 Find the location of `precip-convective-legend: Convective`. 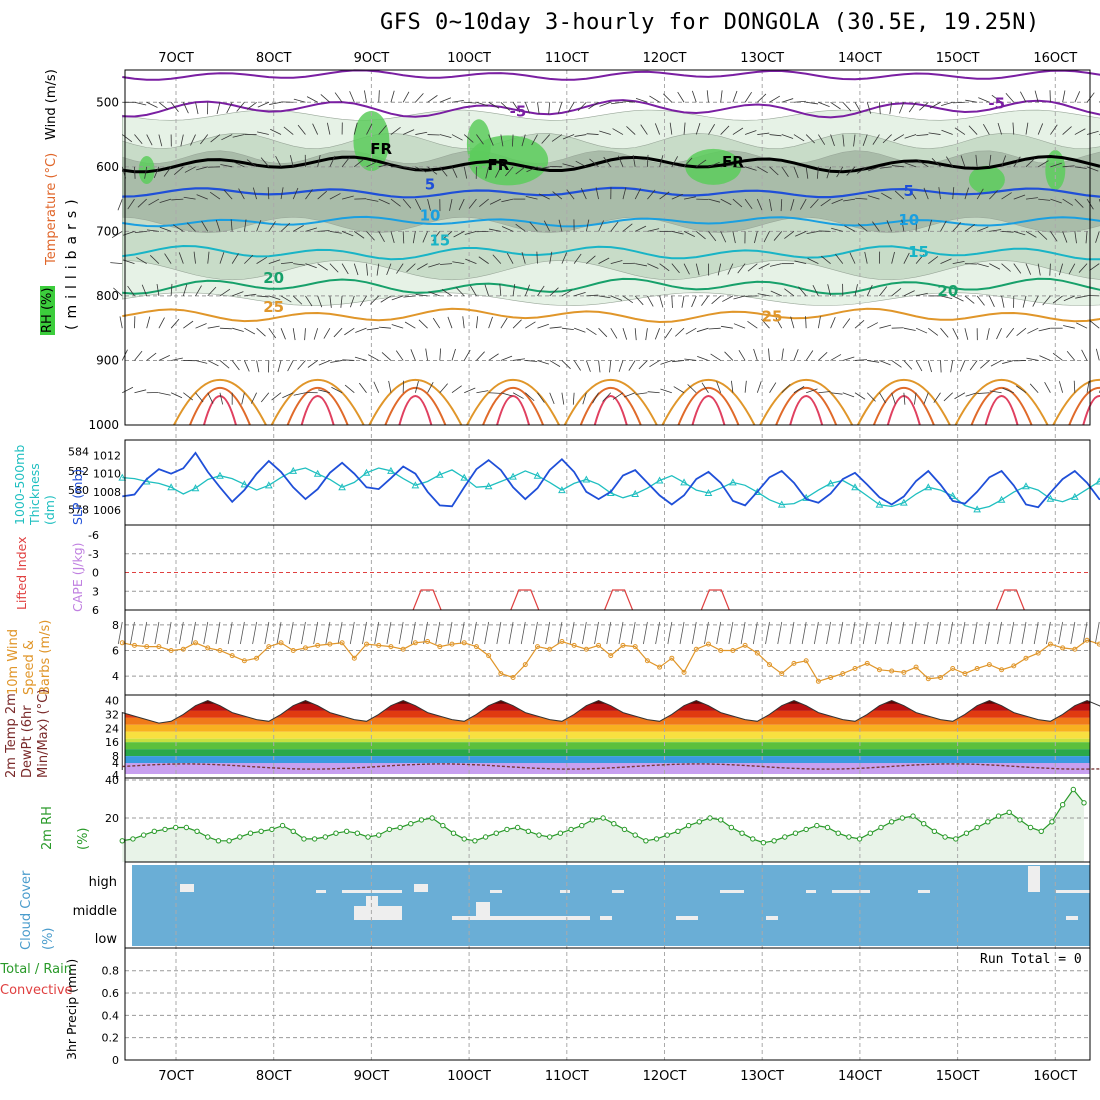

precip-convective-legend: Convective is located at coordinates (36, 990).